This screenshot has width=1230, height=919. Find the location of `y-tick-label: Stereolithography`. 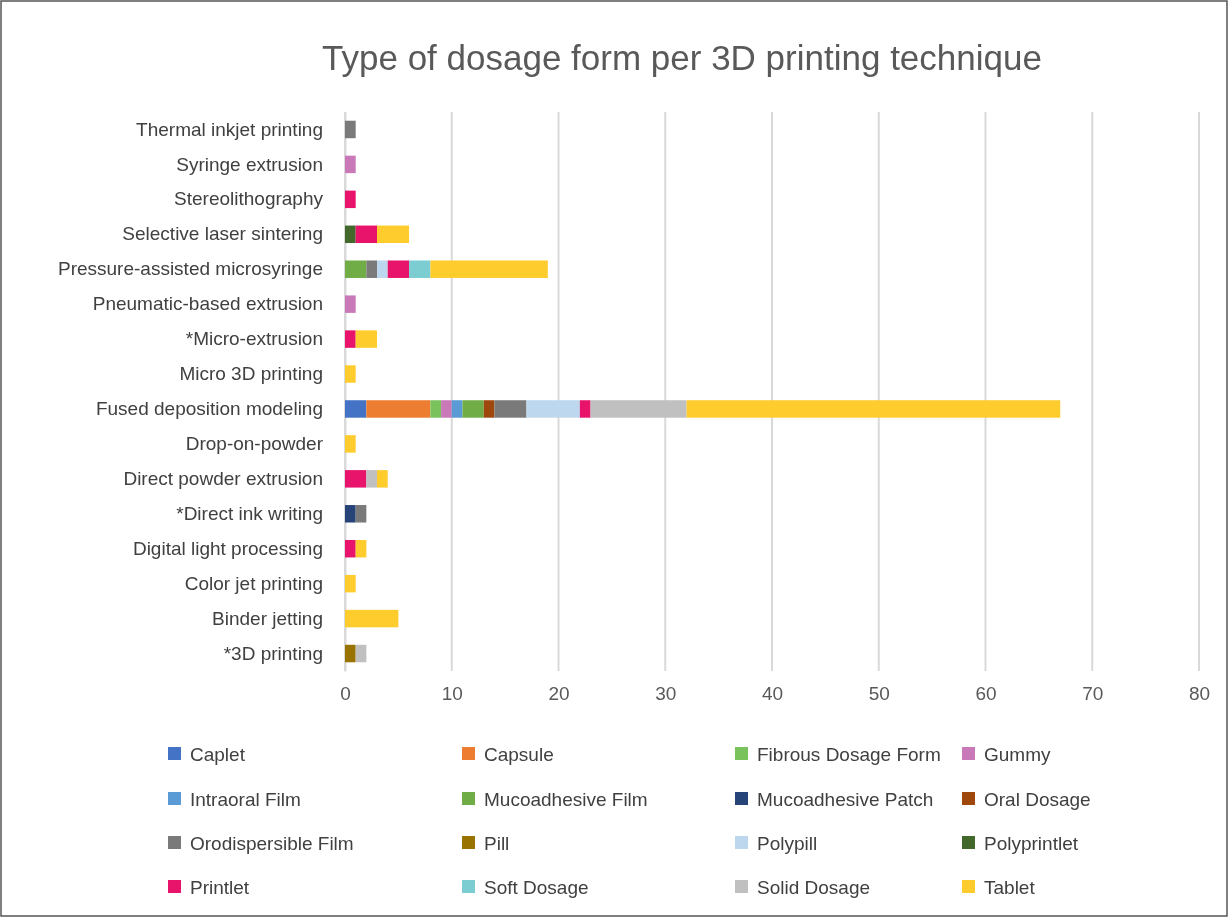

y-tick-label: Stereolithography is located at coordinates (249, 199).